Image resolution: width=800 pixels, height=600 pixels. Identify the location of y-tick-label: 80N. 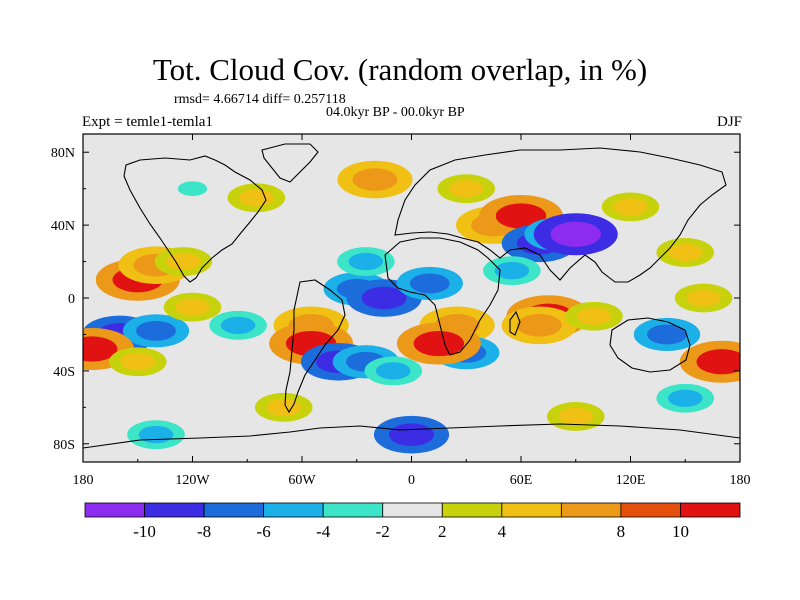
(63, 153).